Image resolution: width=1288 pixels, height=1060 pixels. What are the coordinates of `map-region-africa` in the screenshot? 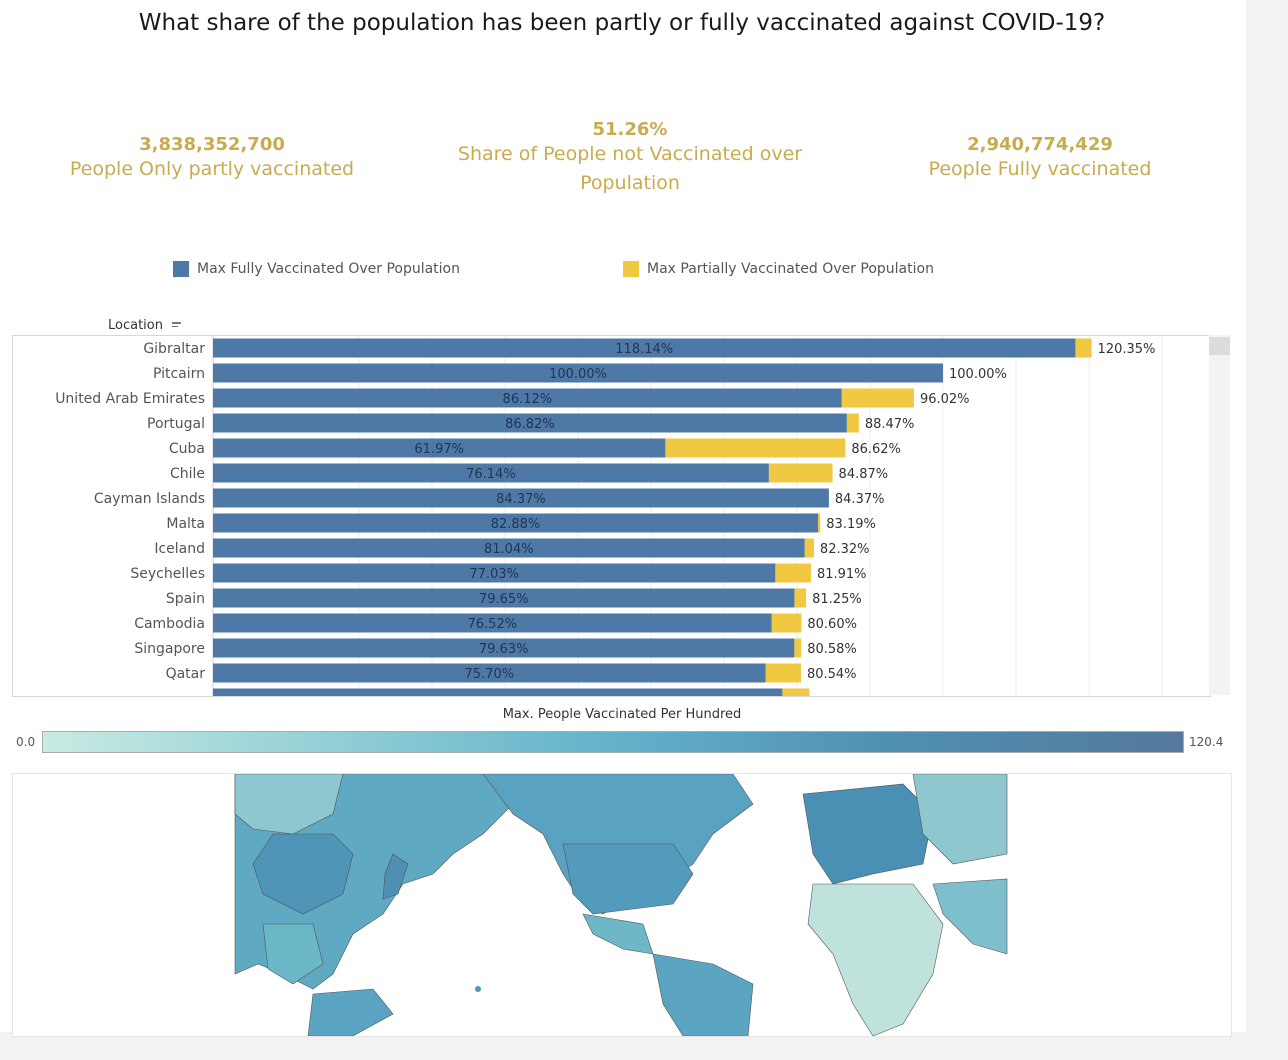 It's located at (875, 959).